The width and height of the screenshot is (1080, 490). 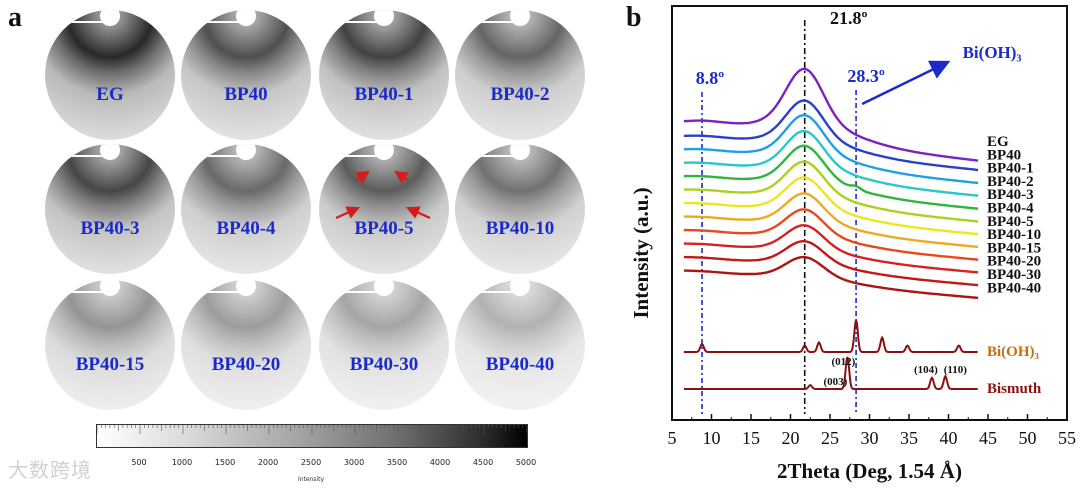 What do you see at coordinates (483, 462) in the screenshot?
I see `colorbar-tick-label: 4500` at bounding box center [483, 462].